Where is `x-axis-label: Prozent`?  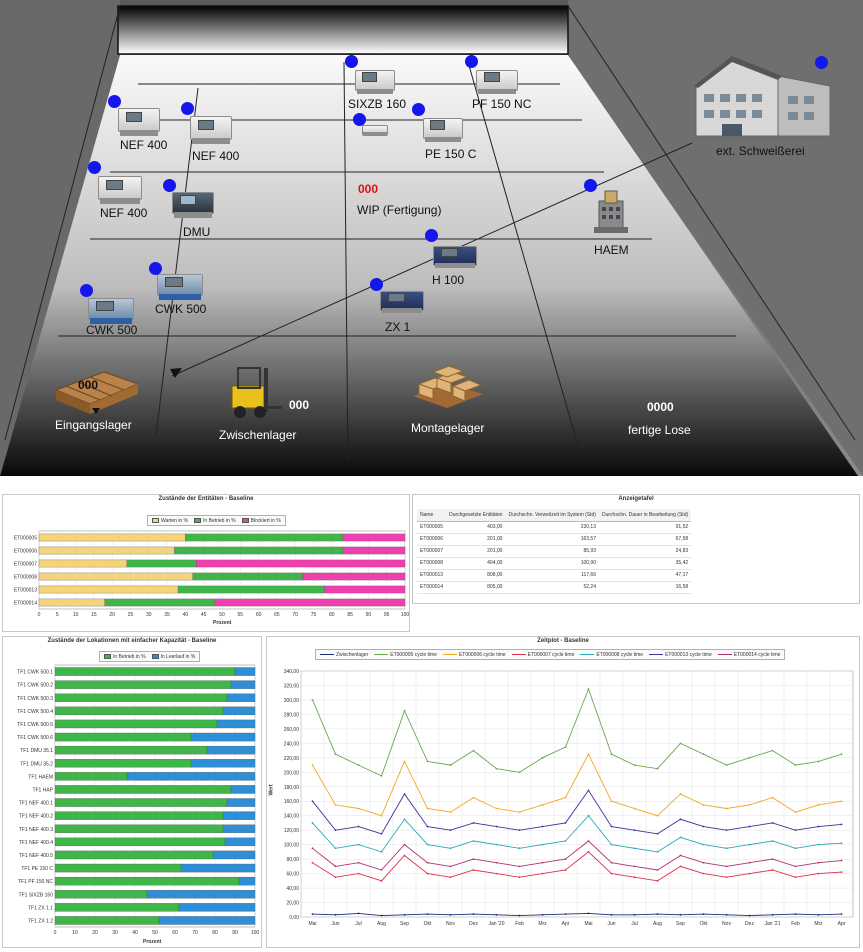 x-axis-label: Prozent is located at coordinates (152, 942).